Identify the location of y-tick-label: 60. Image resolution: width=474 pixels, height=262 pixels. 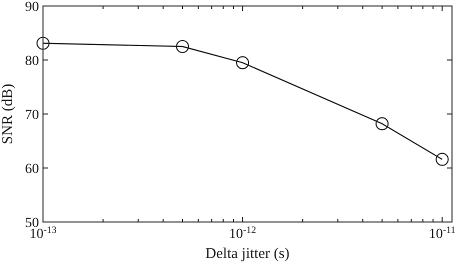
(32, 169).